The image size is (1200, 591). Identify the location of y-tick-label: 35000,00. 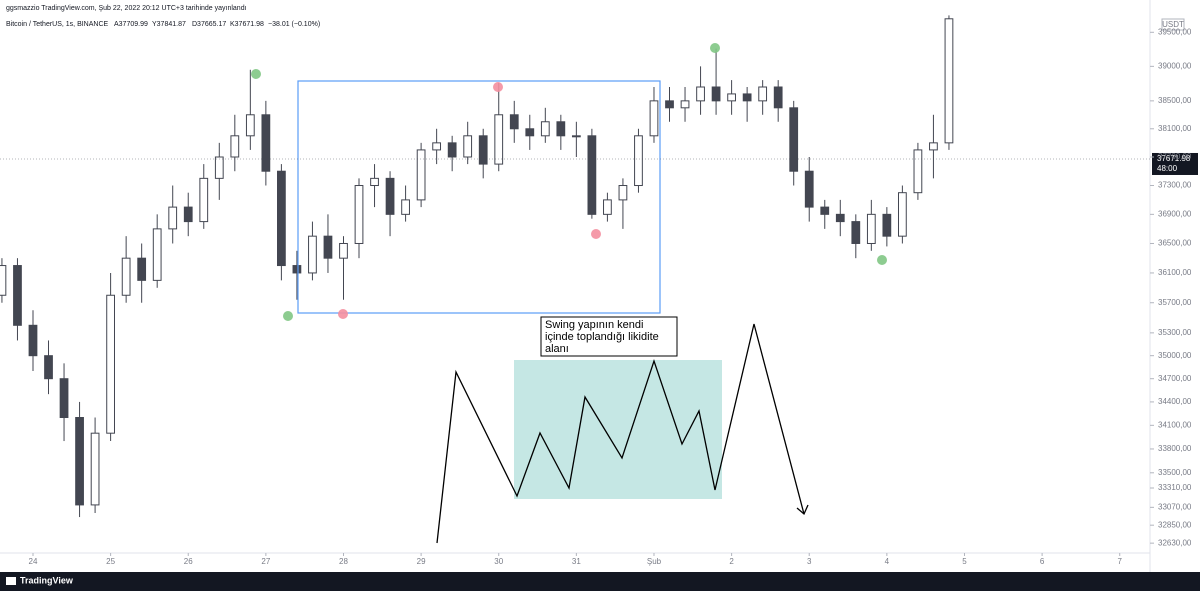
(1175, 355).